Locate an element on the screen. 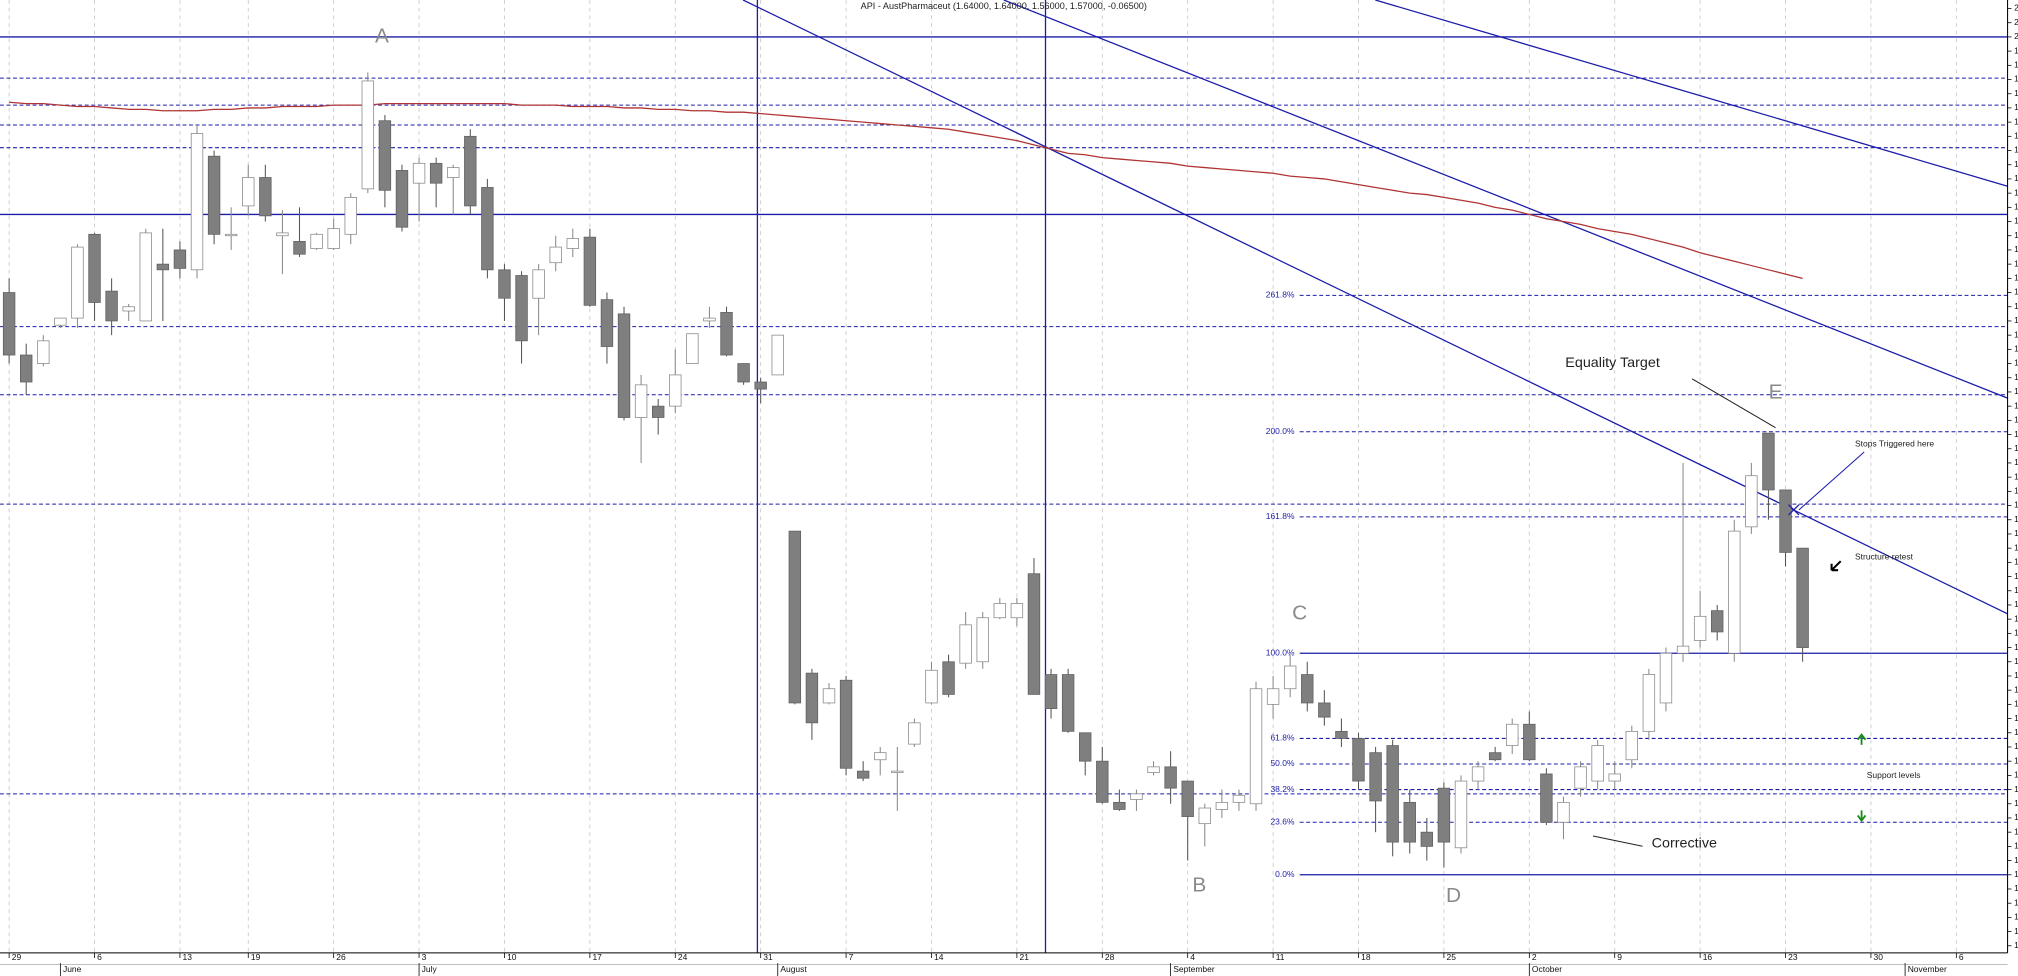  y-tick-label: 1.49 is located at coordinates (2016, 760).